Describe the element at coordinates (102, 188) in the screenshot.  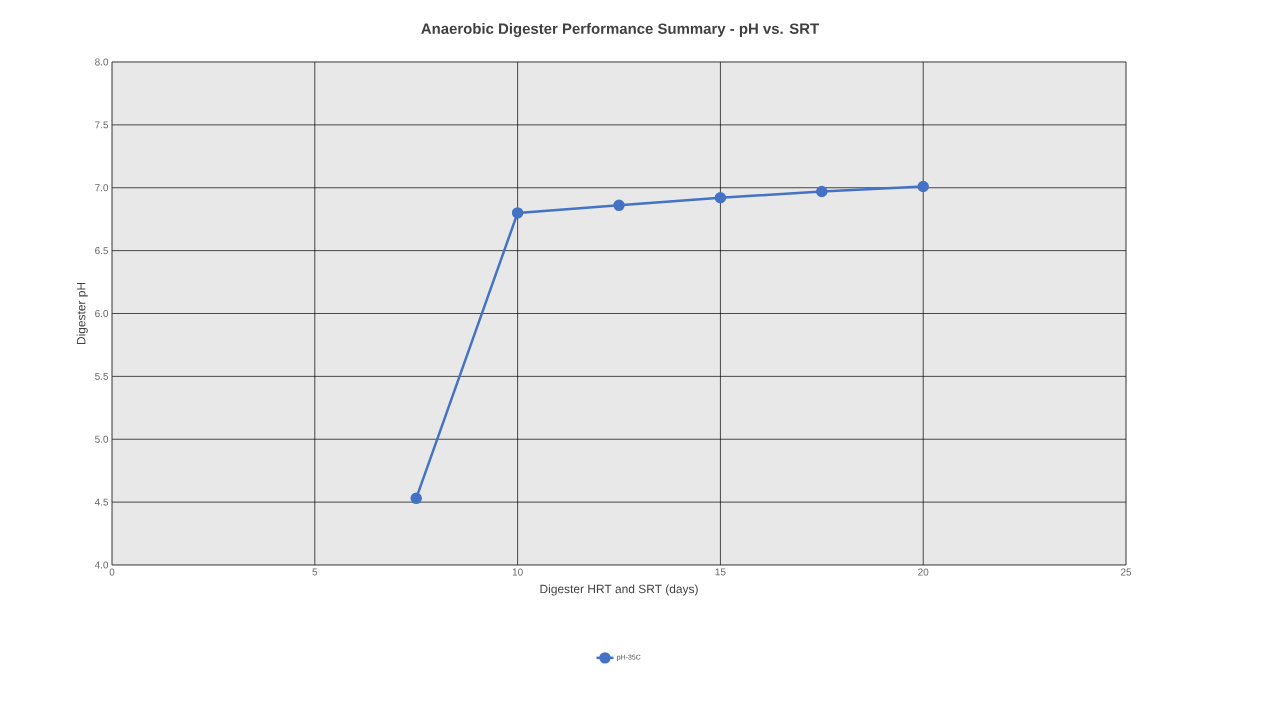
I see `y-tick-label: 7.0` at that location.